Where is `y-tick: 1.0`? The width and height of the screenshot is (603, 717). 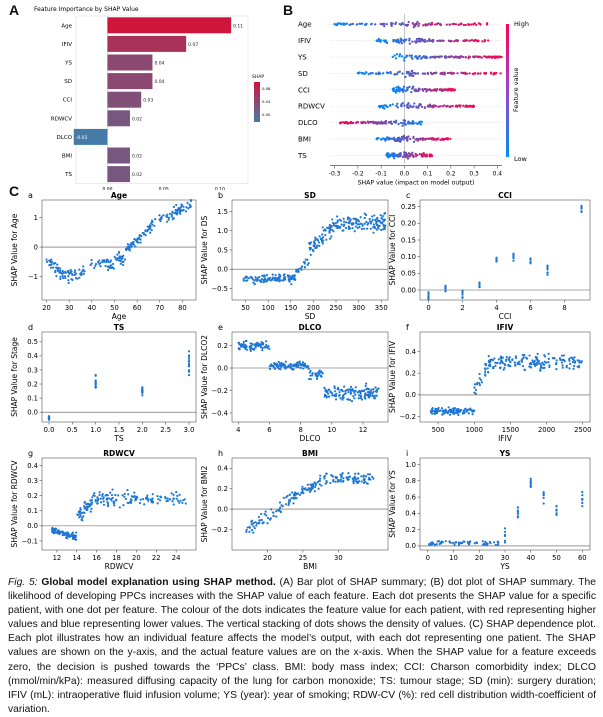
y-tick: 1.0 is located at coordinates (222, 231).